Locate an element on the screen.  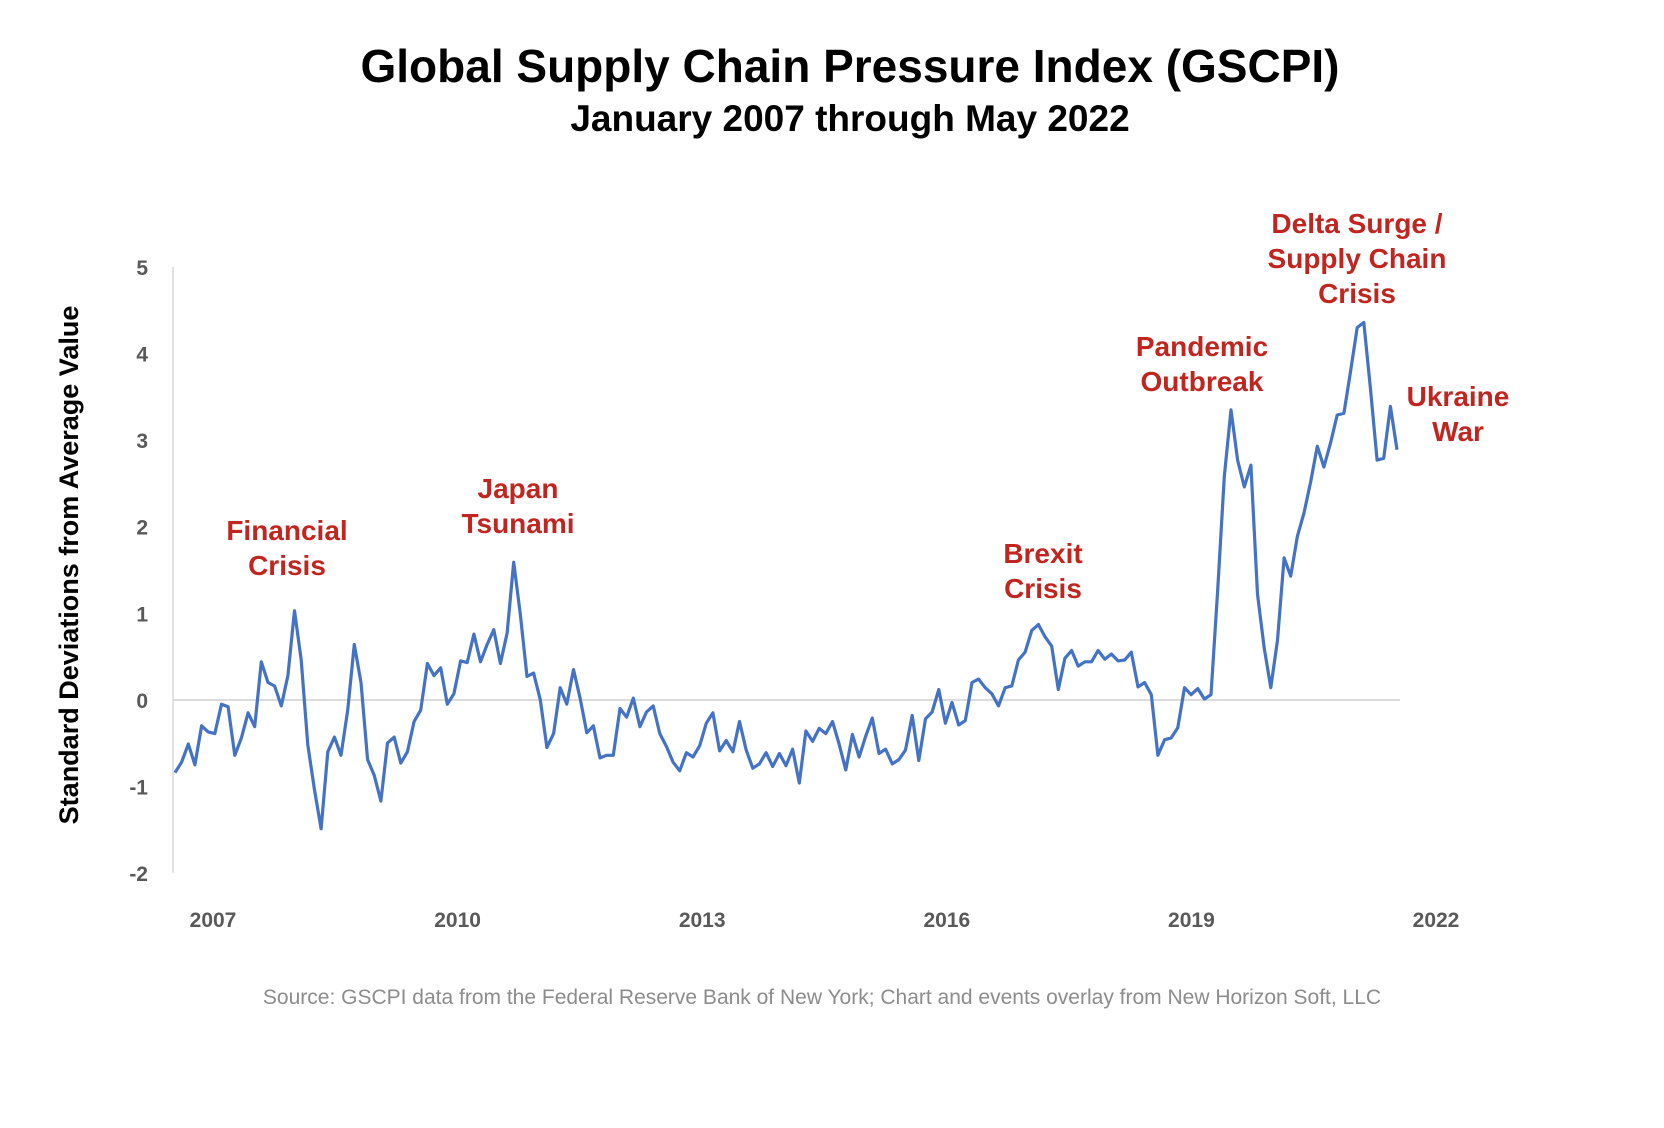
event-annotation: Financial Crisis is located at coordinates (286, 548).